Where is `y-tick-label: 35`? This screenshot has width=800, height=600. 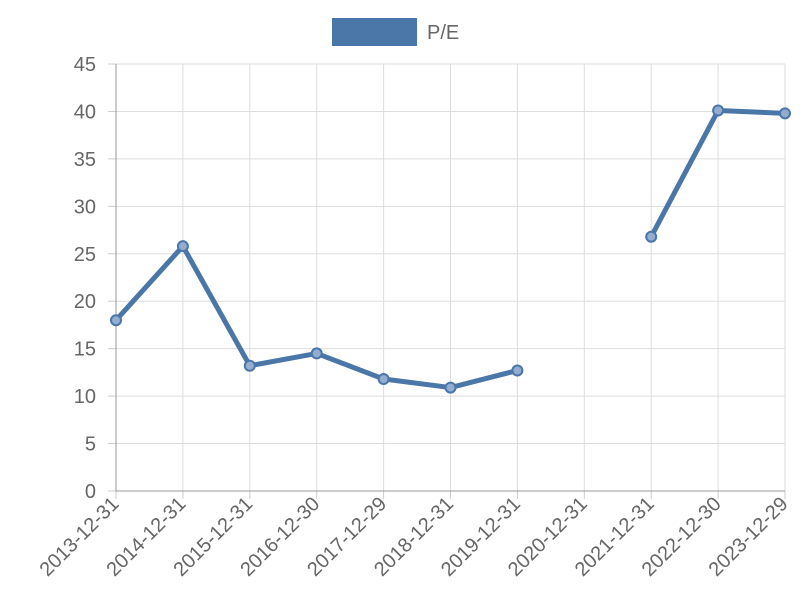
y-tick-label: 35 is located at coordinates (85, 160).